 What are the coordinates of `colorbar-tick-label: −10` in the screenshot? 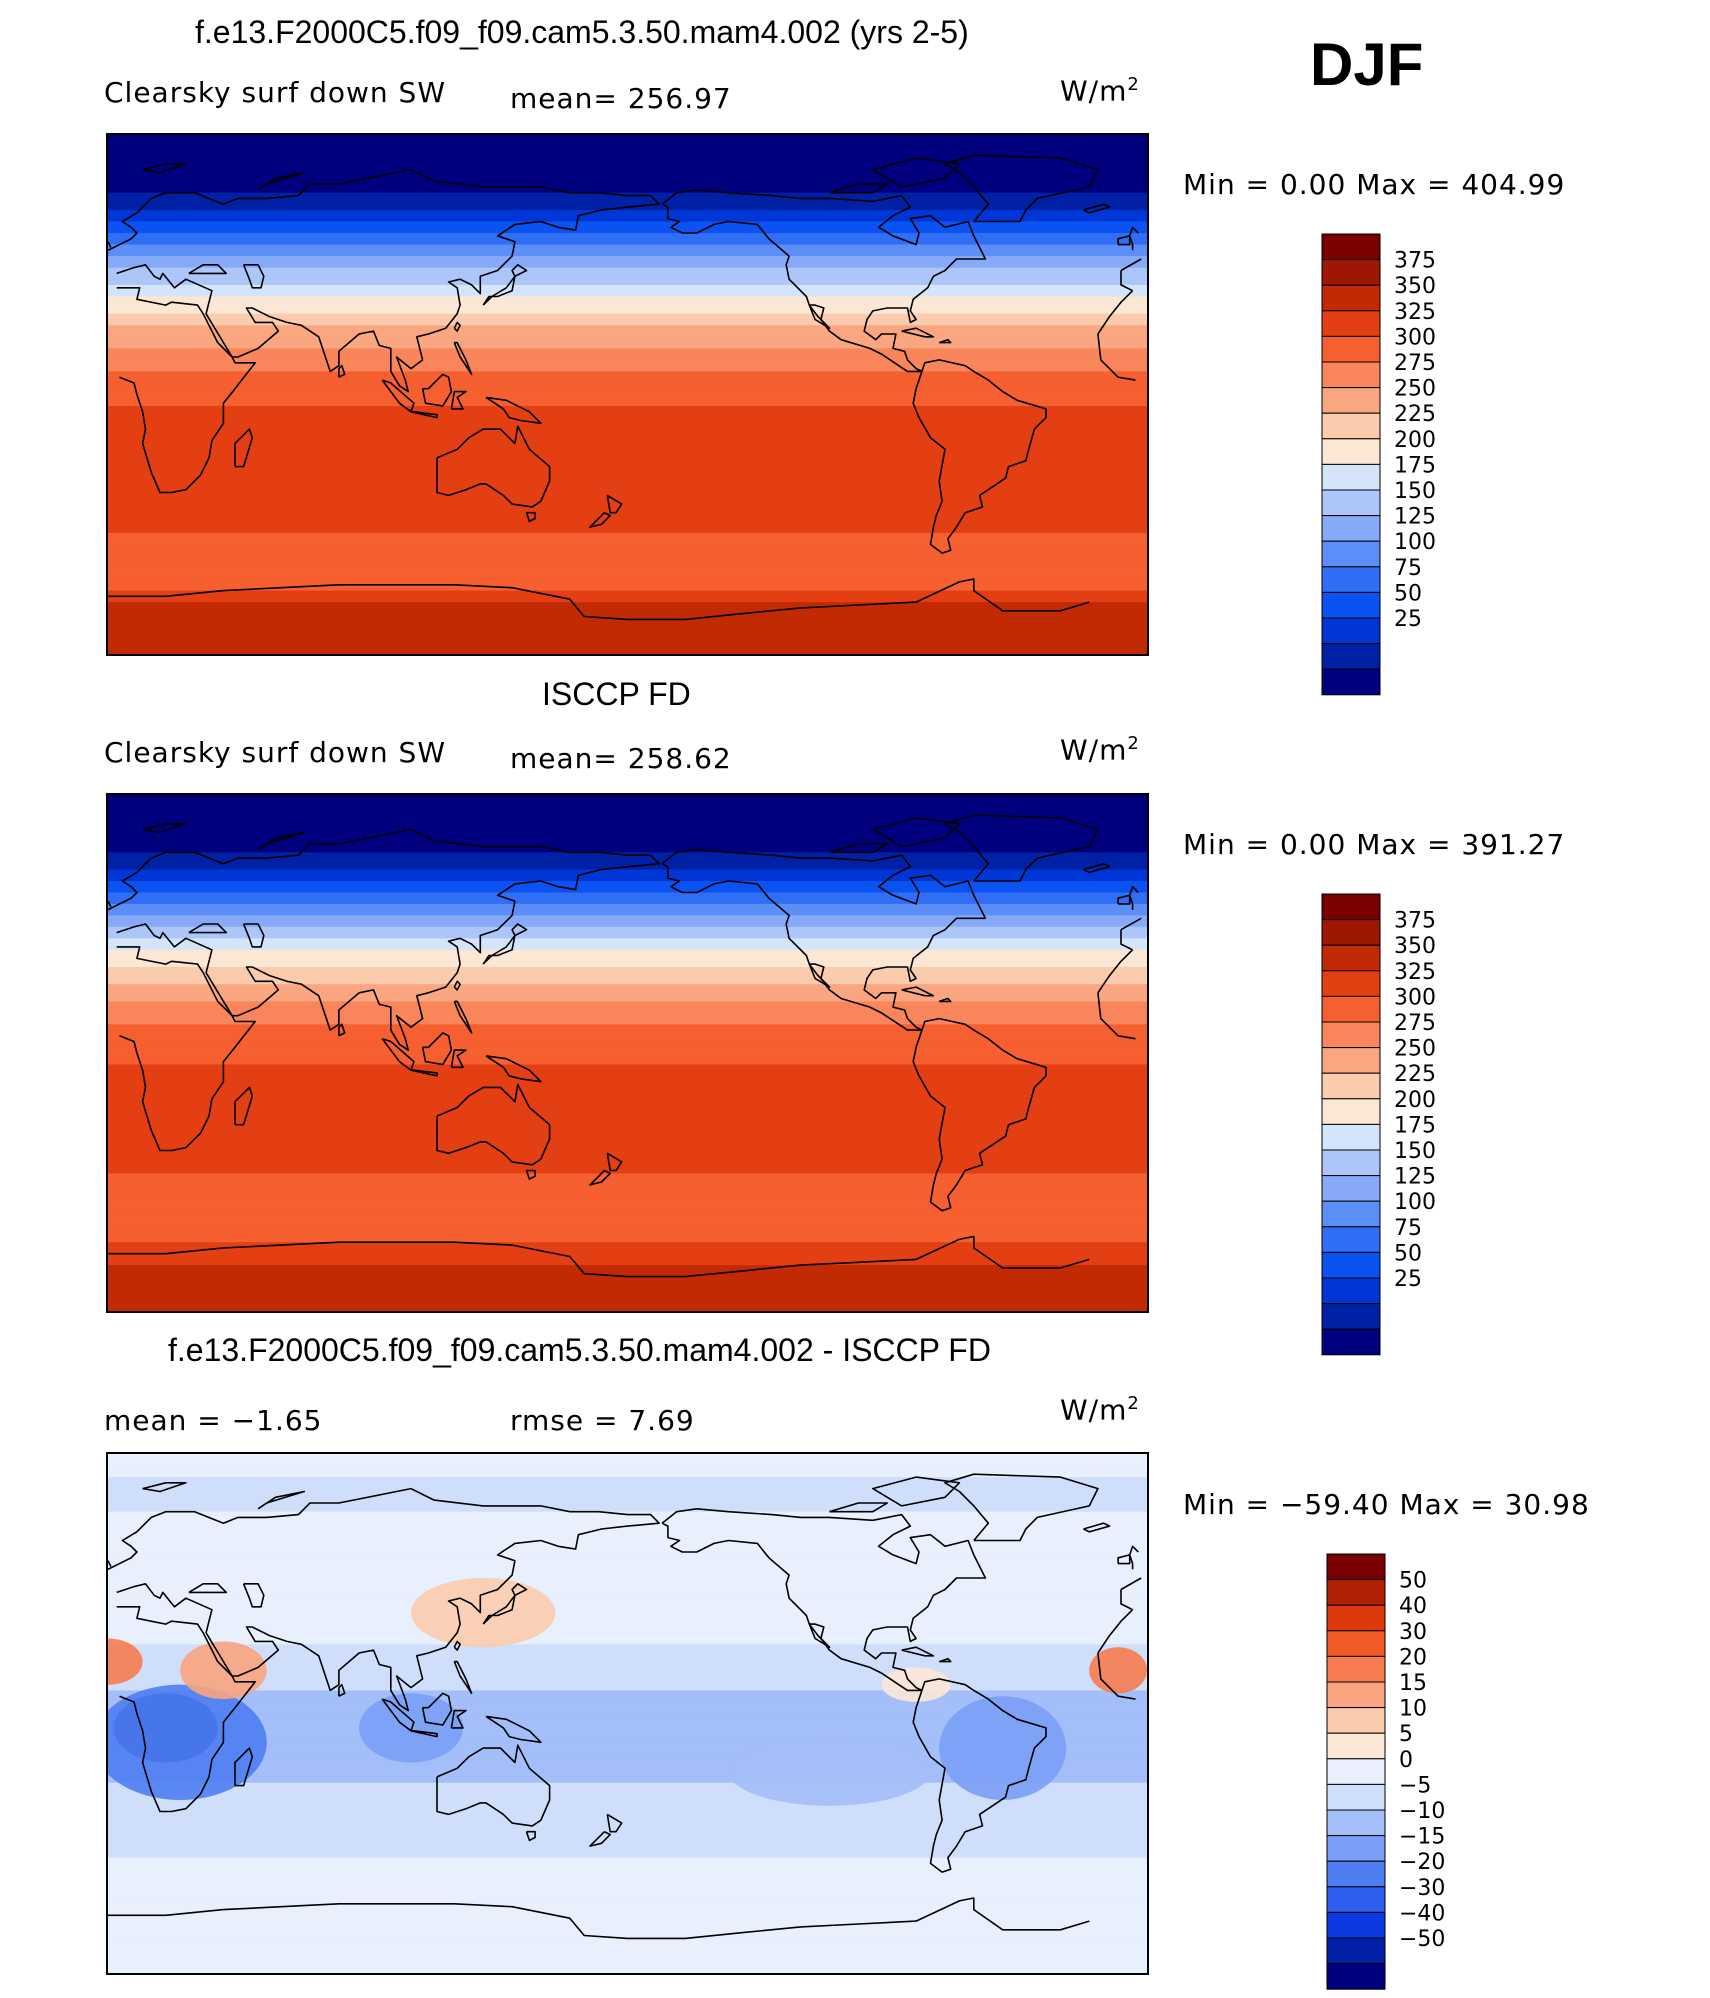 It's located at (1422, 1811).